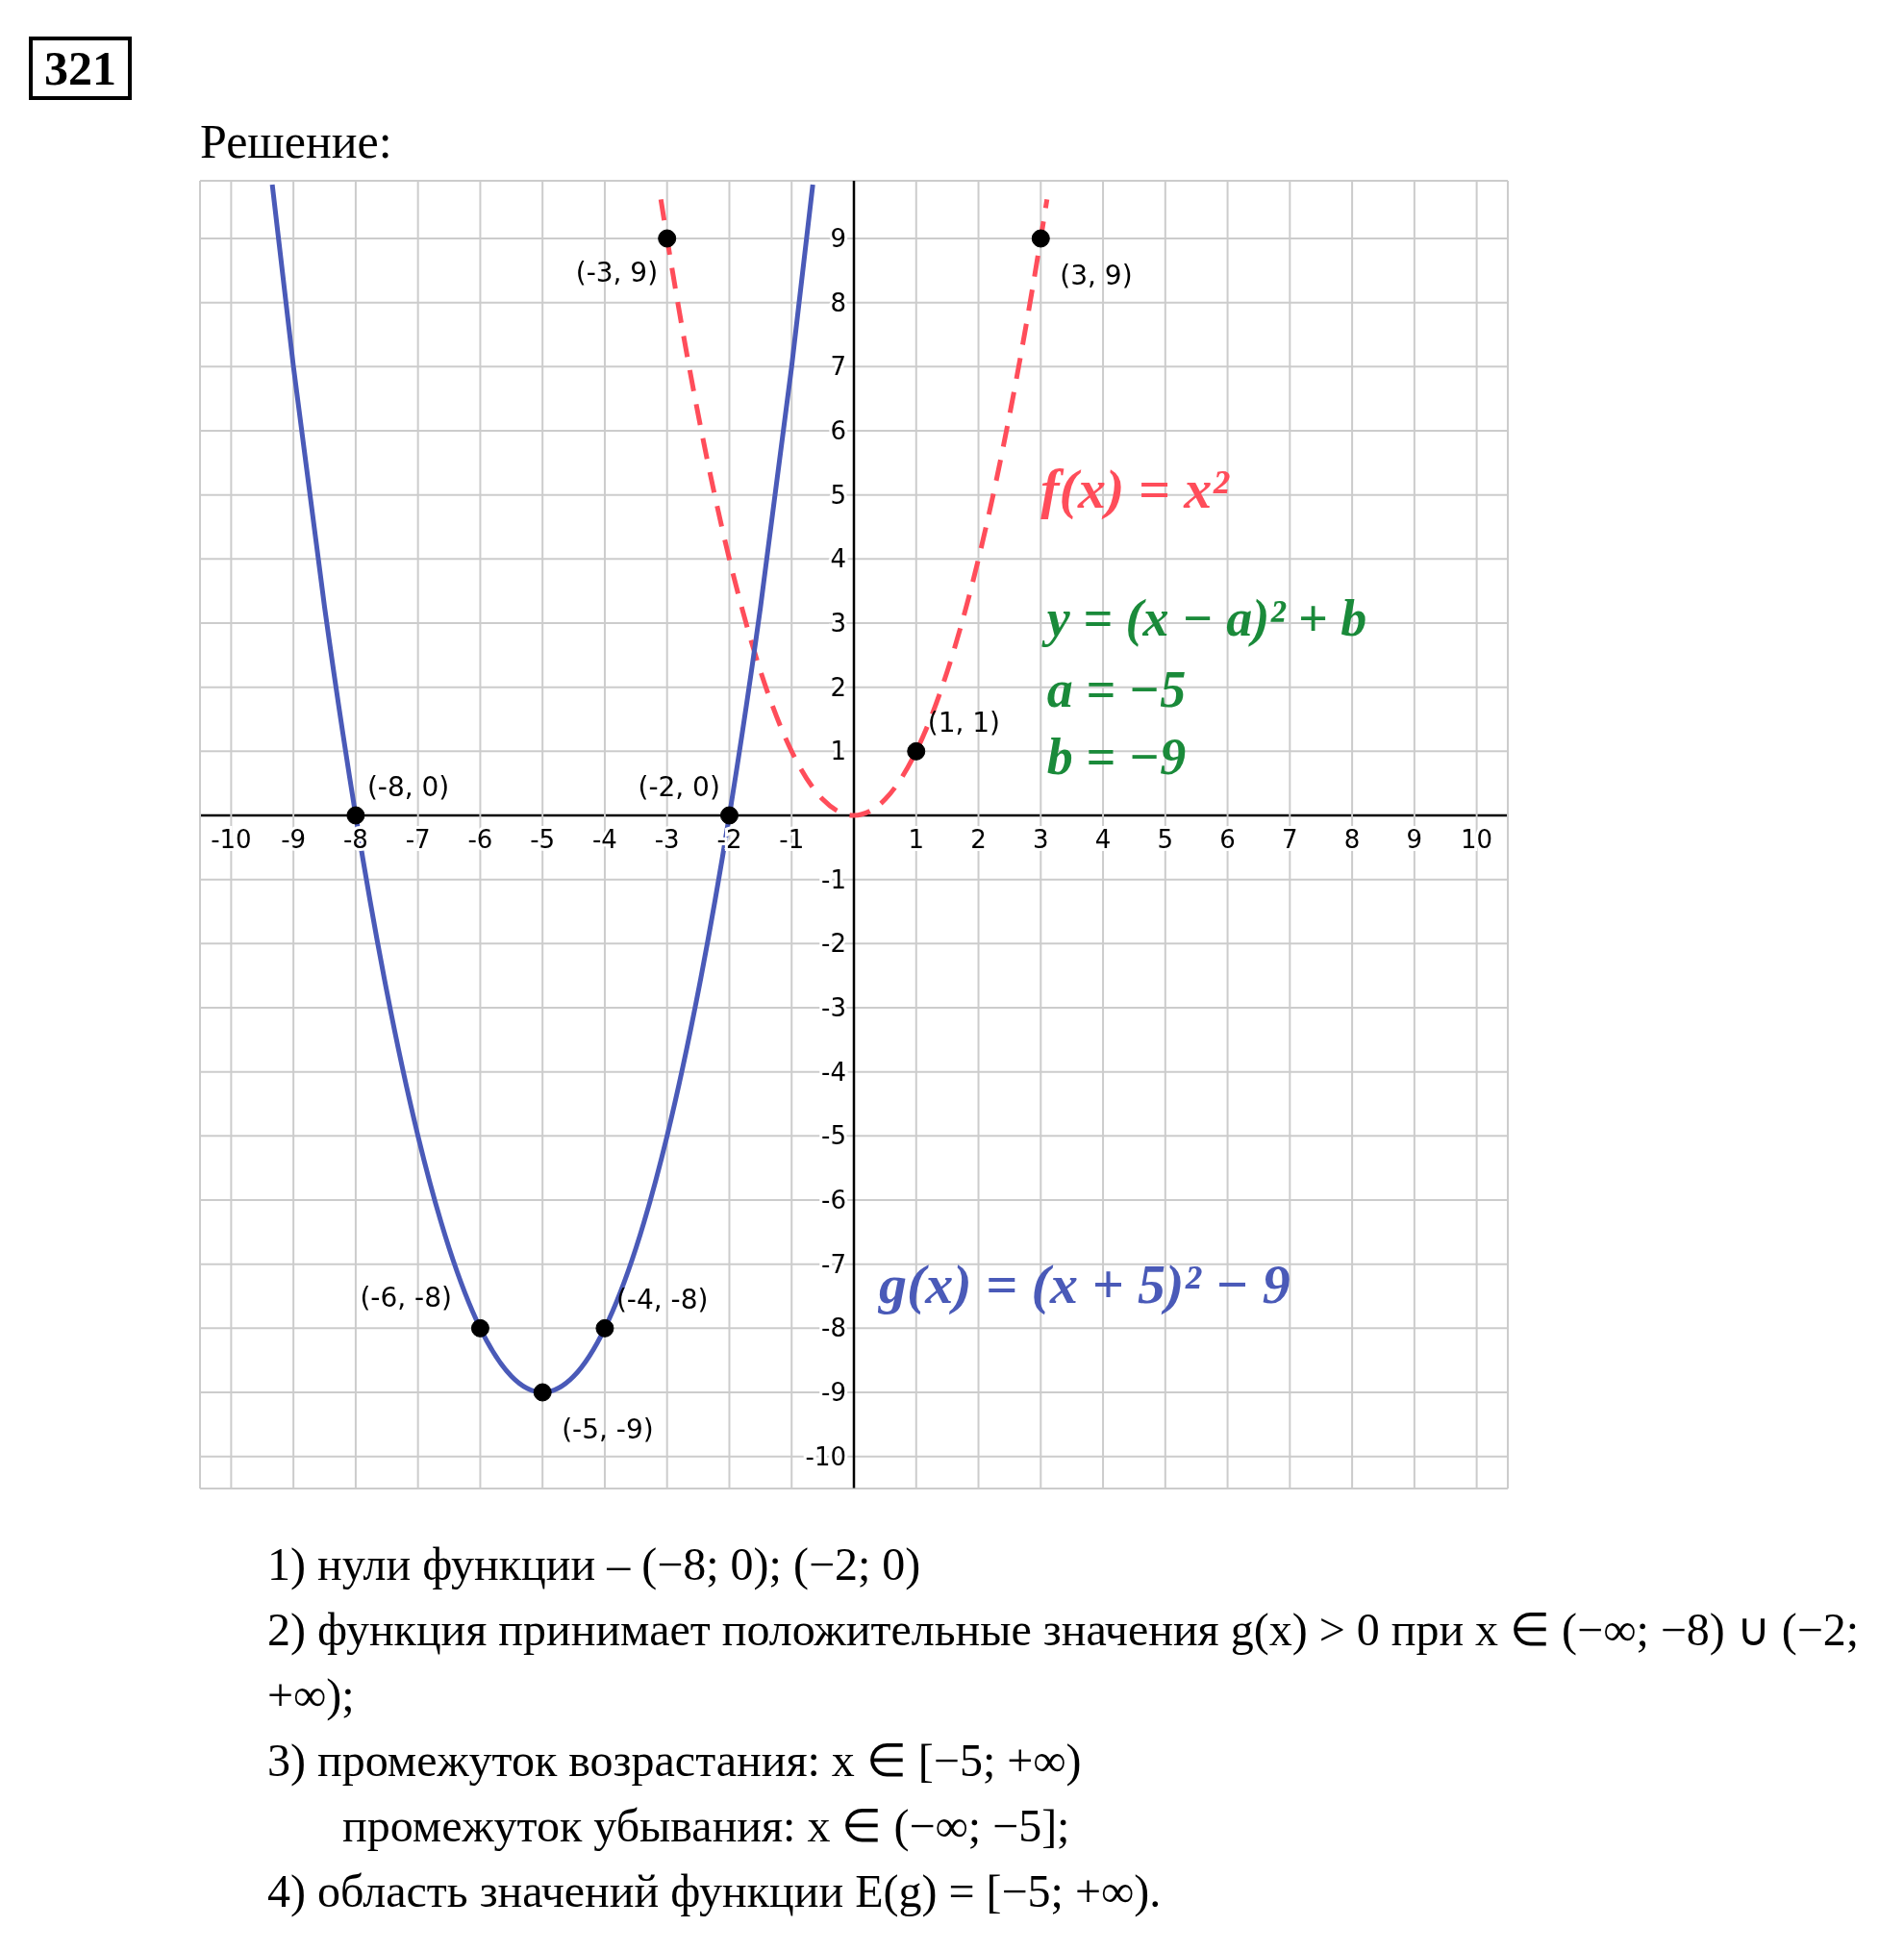 This screenshot has height=1952, width=1904. I want to click on x-tick-label: -9, so click(294, 840).